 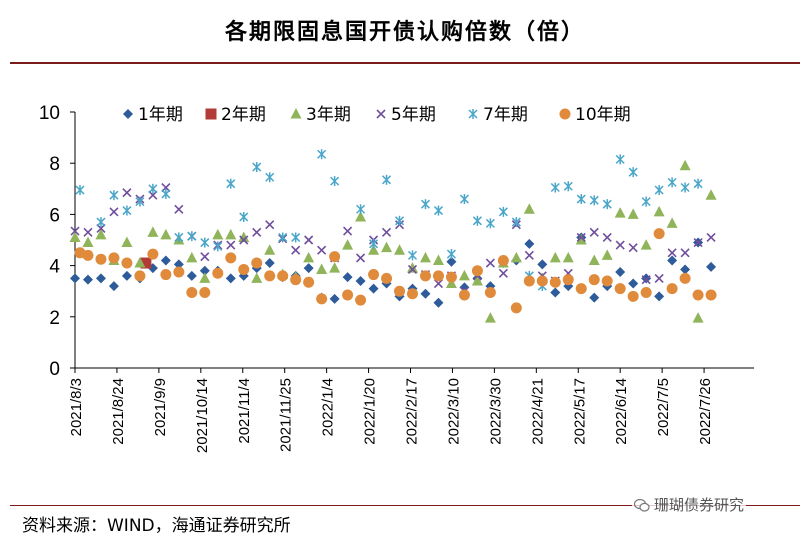 What do you see at coordinates (160, 407) in the screenshot?
I see `x-tick-label: 2021/9/9` at bounding box center [160, 407].